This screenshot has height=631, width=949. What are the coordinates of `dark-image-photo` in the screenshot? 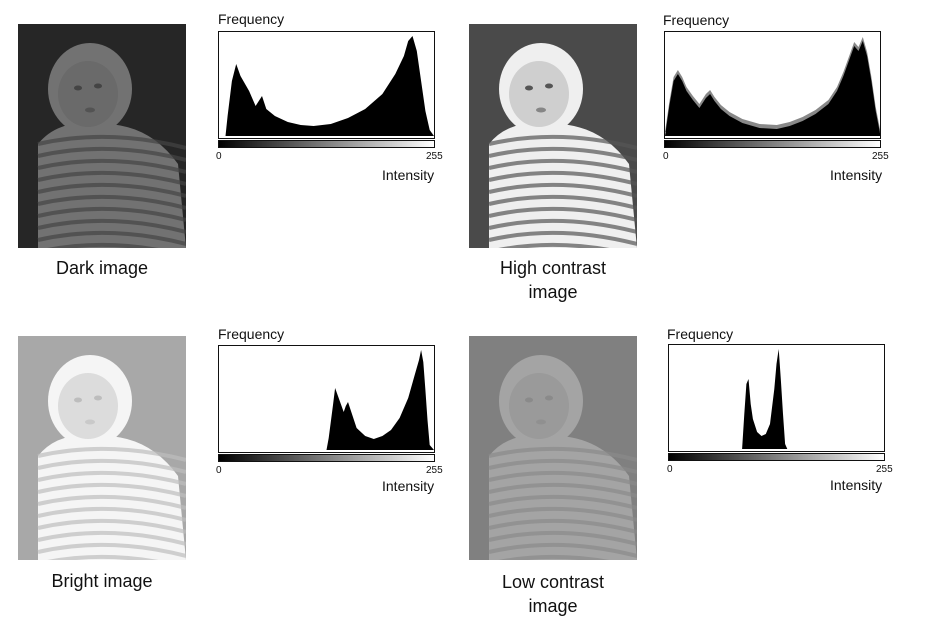 It's located at (102, 136).